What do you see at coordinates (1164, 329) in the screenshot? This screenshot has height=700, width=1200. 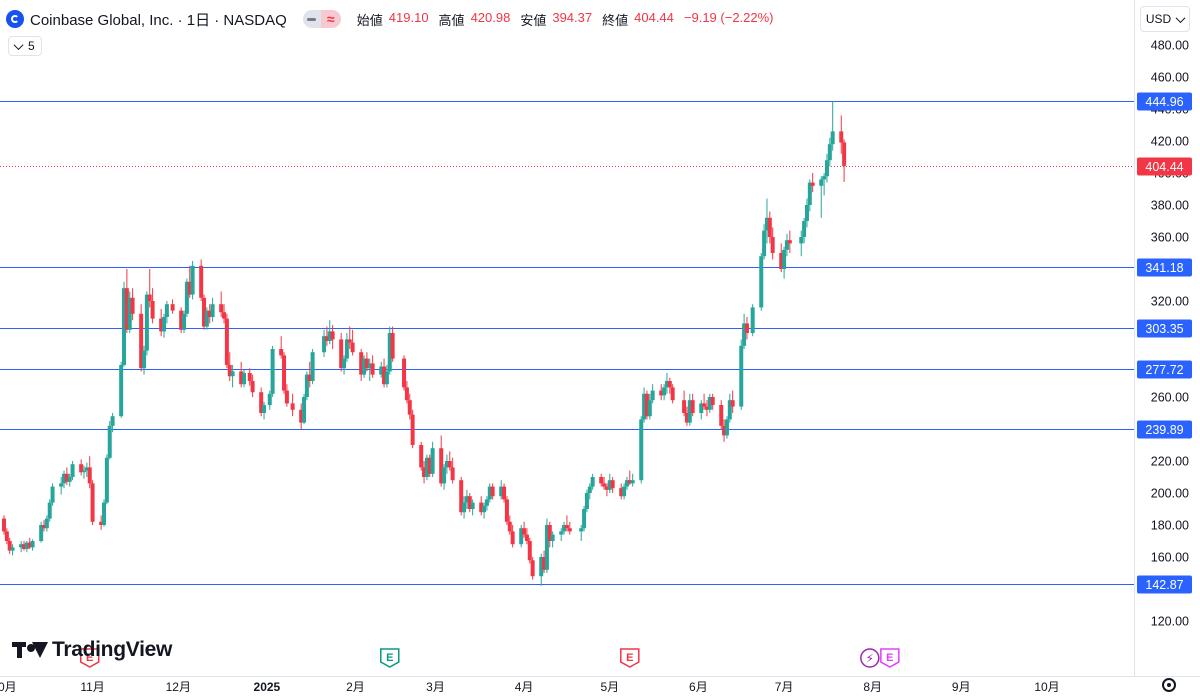 I see `level-price-label: 303.35` at bounding box center [1164, 329].